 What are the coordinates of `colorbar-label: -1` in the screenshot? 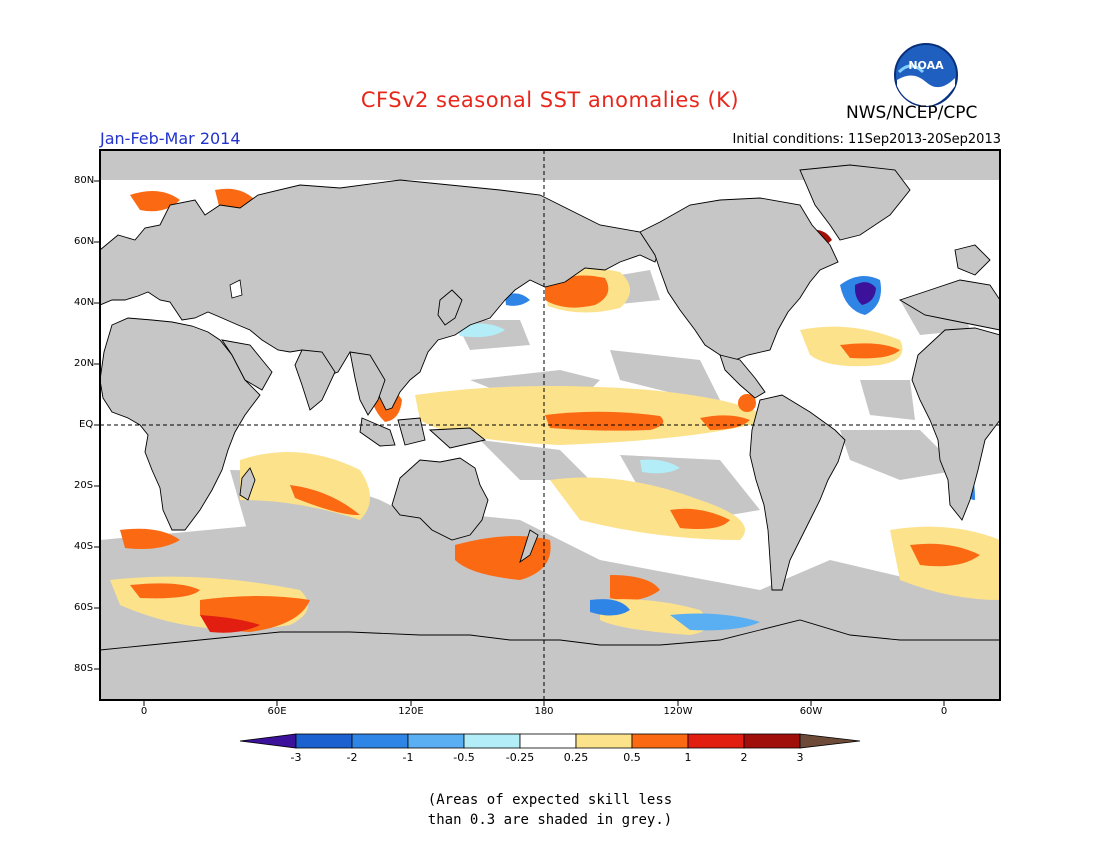 It's located at (408, 757).